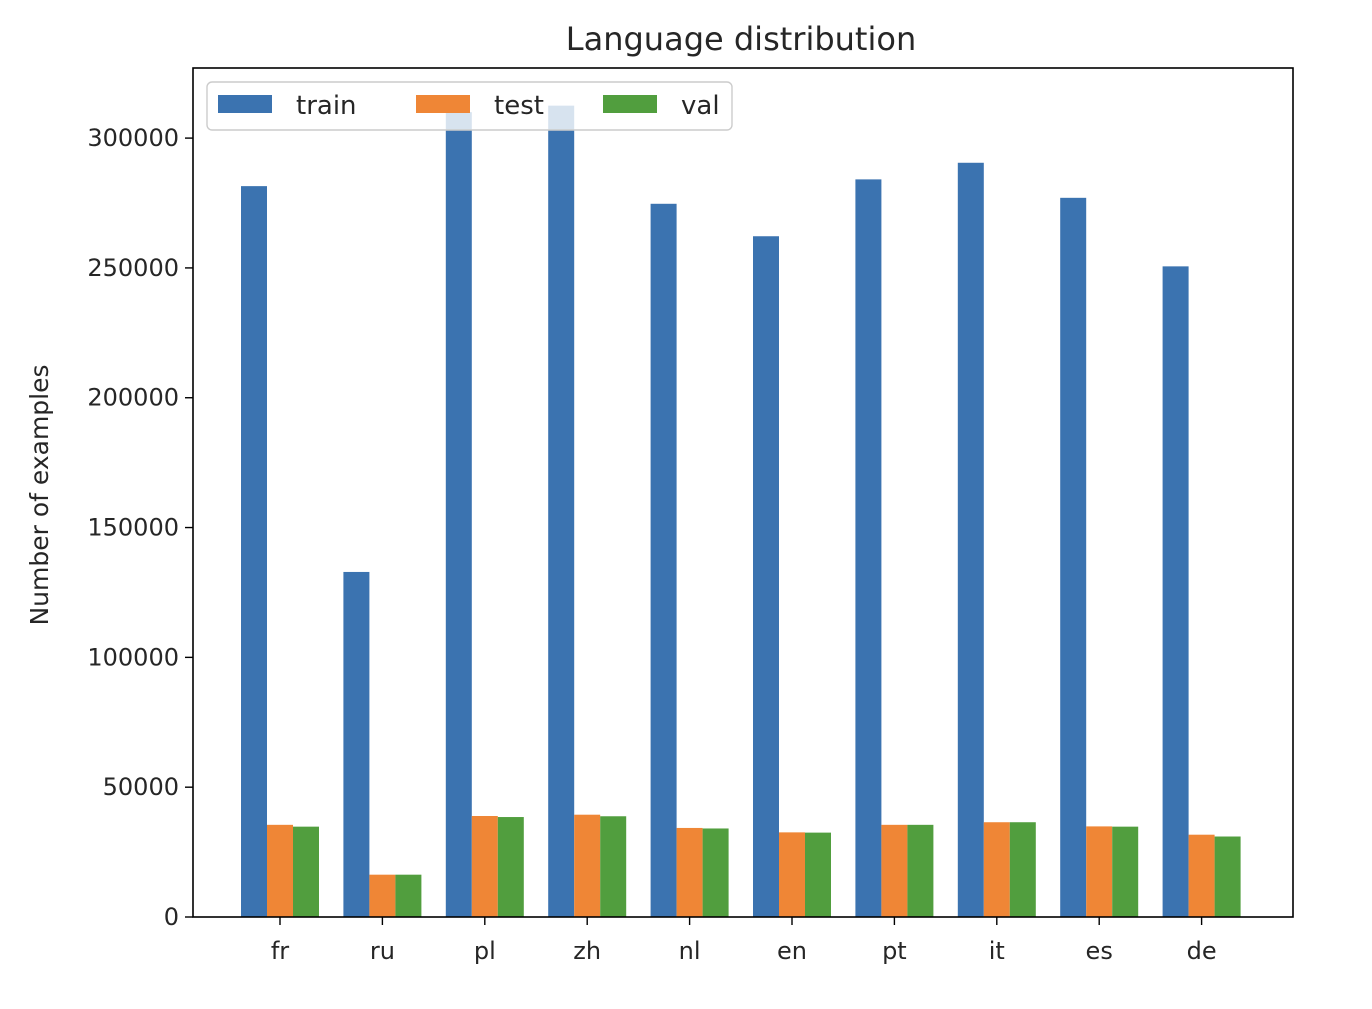 The height and width of the screenshot is (1009, 1372). What do you see at coordinates (894, 870) in the screenshot?
I see `bar-test-pt` at bounding box center [894, 870].